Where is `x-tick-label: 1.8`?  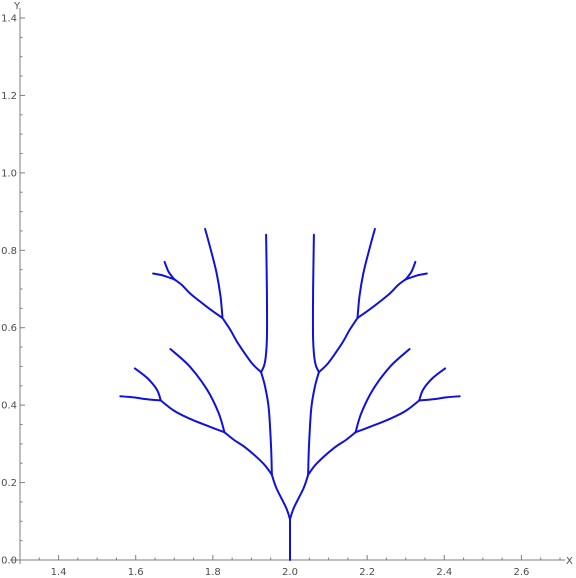
x-tick-label: 1.8 is located at coordinates (213, 572).